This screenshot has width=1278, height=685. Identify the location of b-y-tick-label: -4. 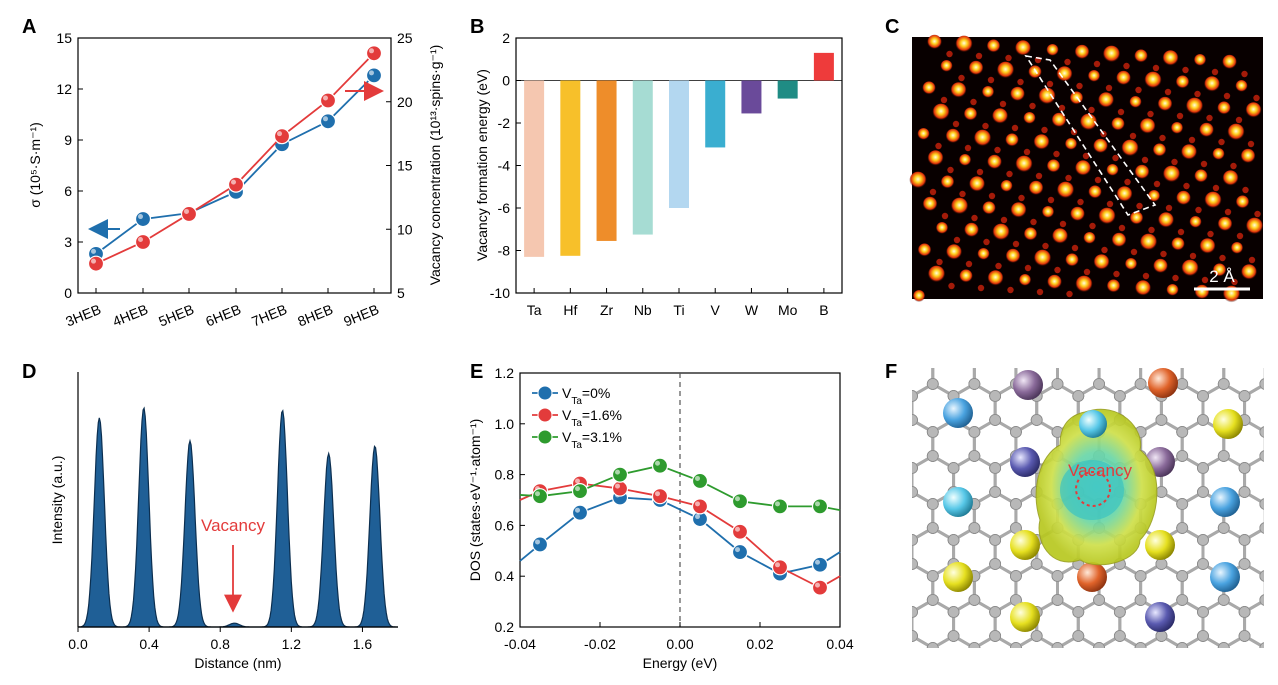
(504, 166).